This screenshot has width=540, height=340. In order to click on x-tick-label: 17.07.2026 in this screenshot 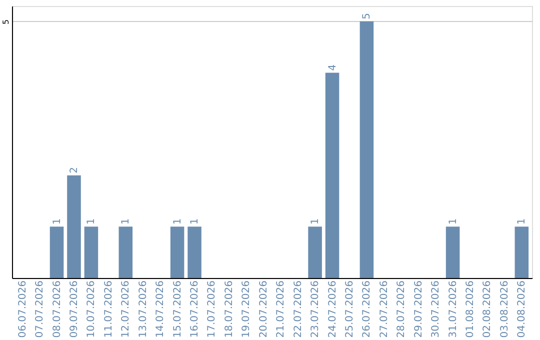, I will do `click(212, 309)`.